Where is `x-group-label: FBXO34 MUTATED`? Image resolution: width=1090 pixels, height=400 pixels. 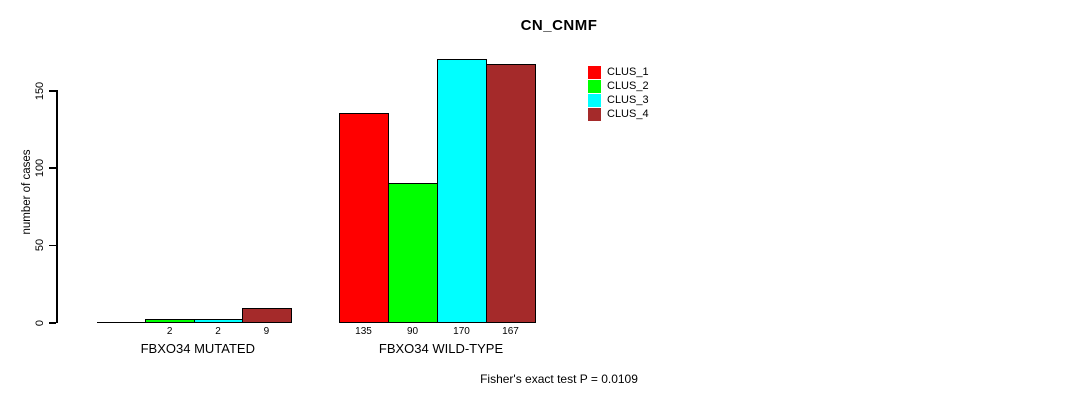
x-group-label: FBXO34 MUTATED is located at coordinates (197, 348).